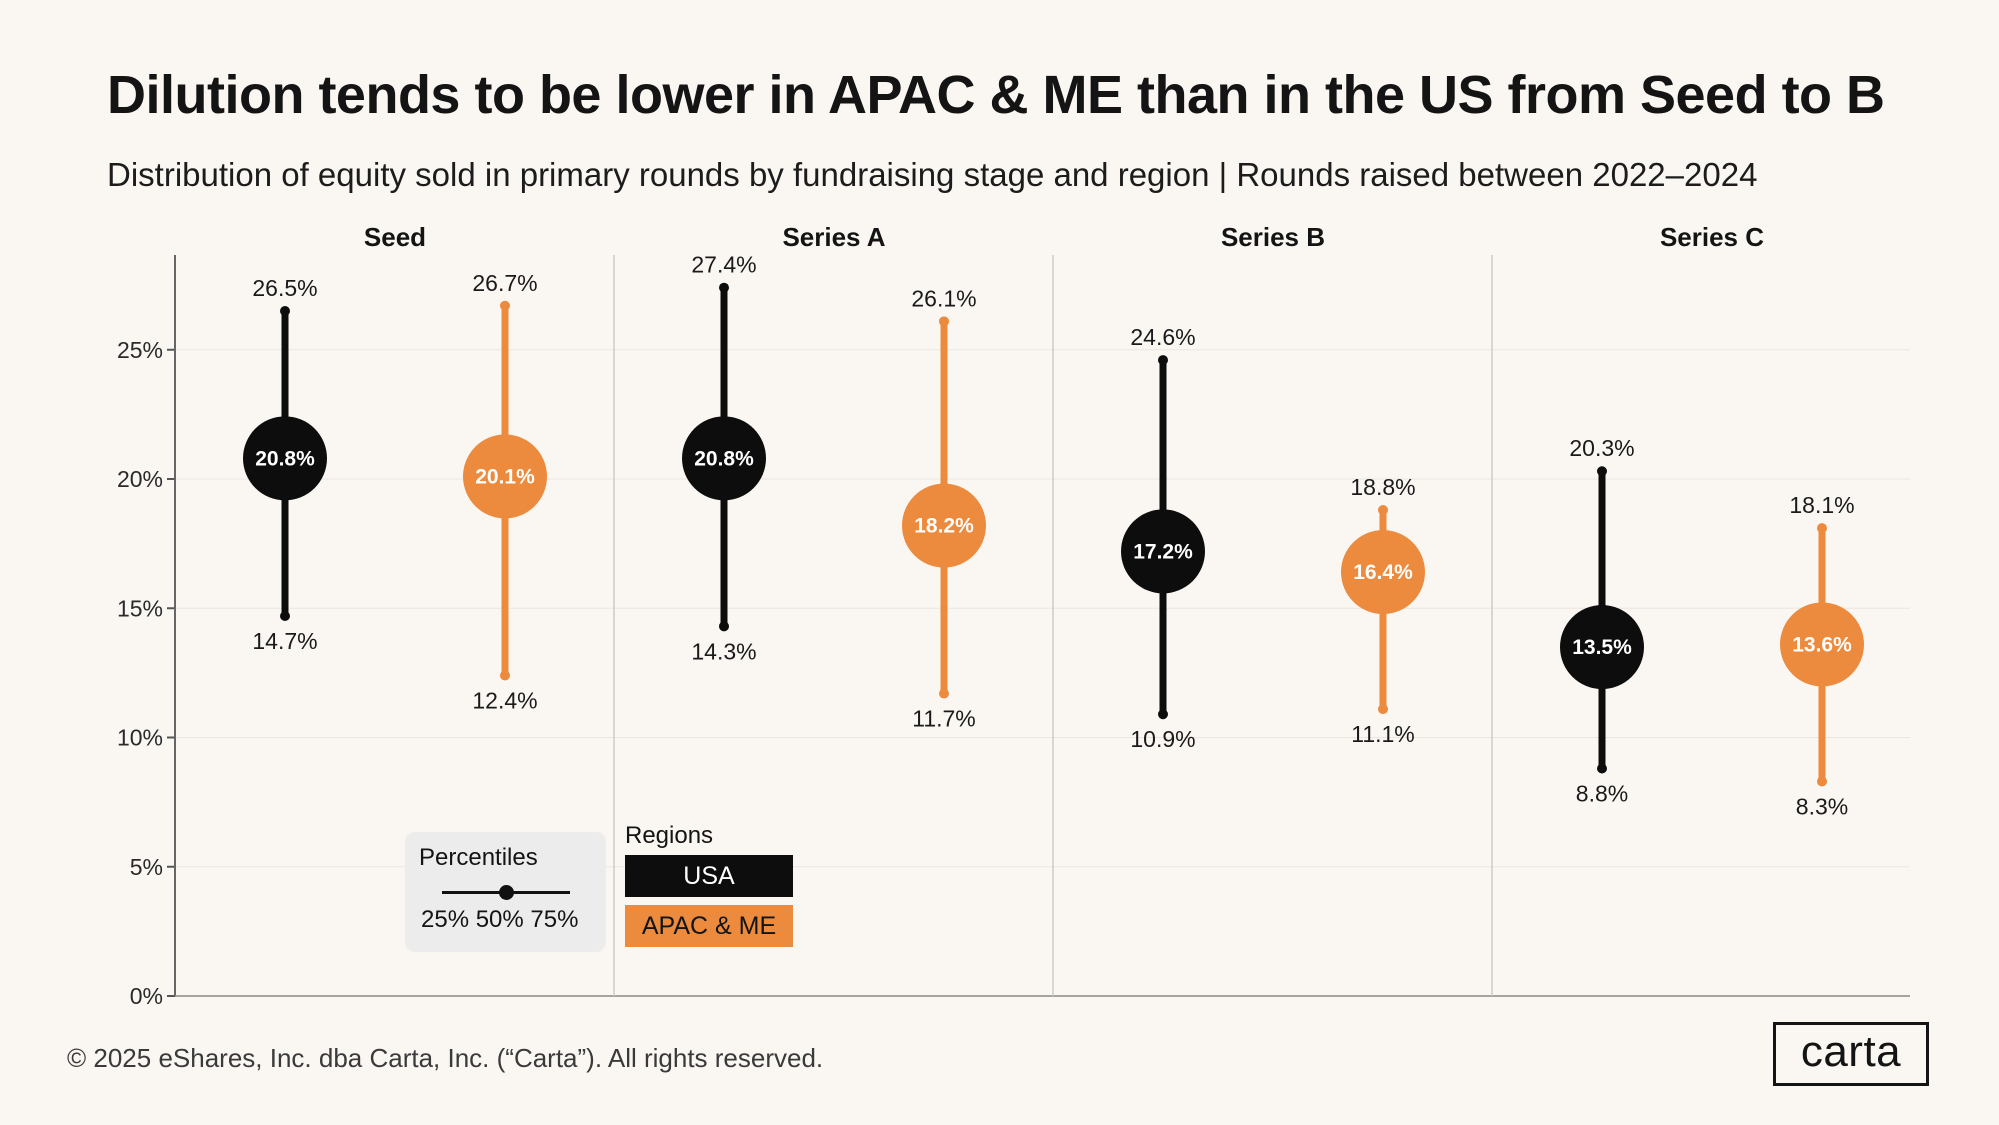 The height and width of the screenshot is (1125, 1999). I want to click on panel-header: Series C, so click(1712, 237).